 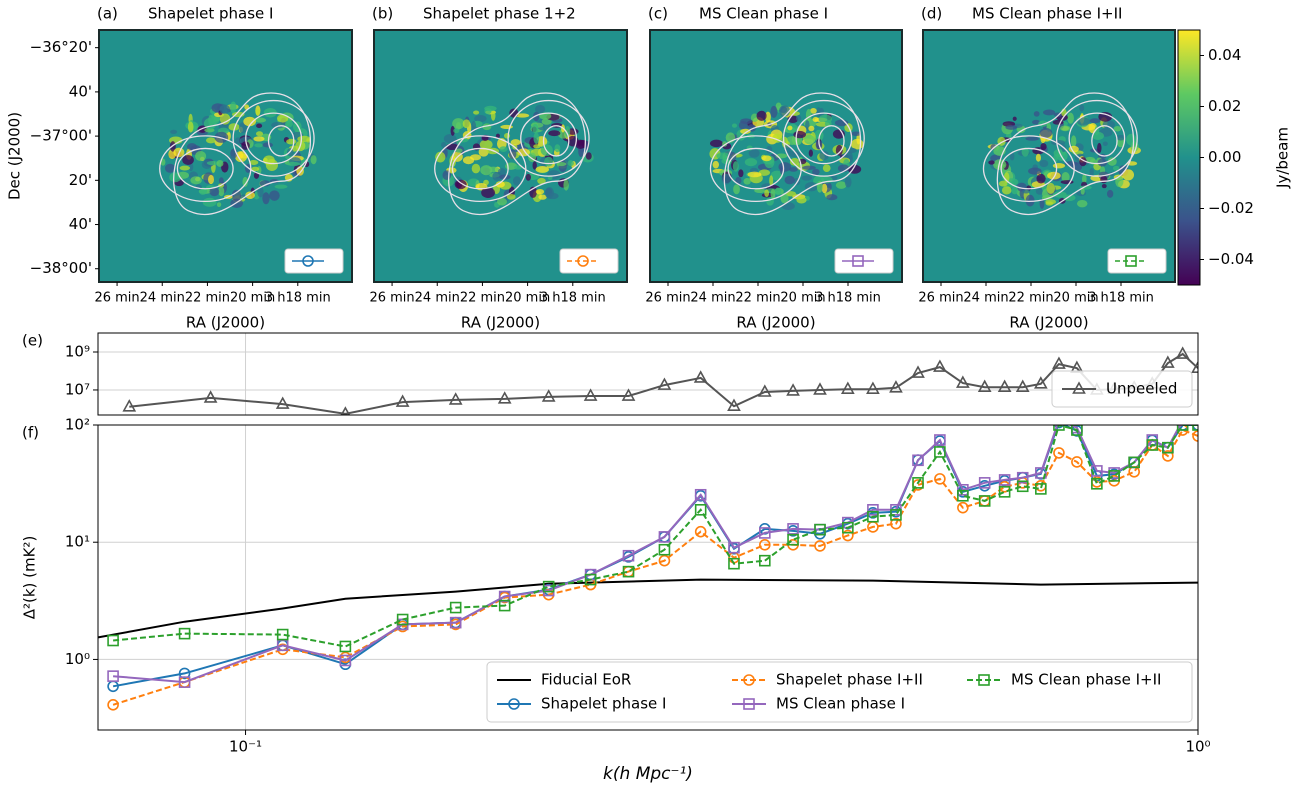 I want to click on legend-box, so click(x=1122, y=389).